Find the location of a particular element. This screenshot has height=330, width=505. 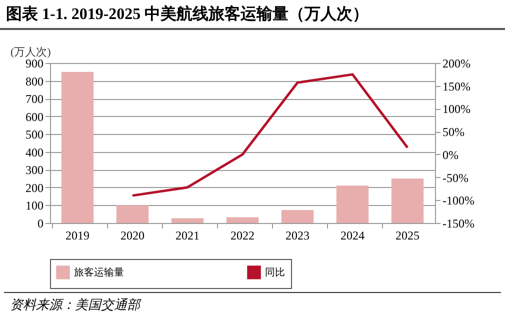

y-tick-label: 500 is located at coordinates (35, 135).